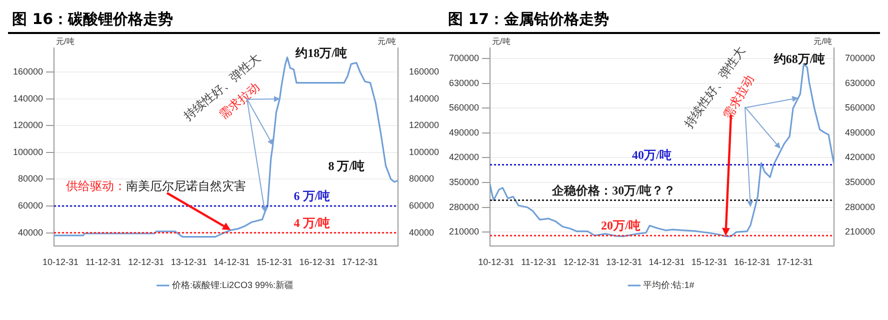 The image size is (888, 320). I want to click on y2-tick-label: 40000, so click(421, 232).